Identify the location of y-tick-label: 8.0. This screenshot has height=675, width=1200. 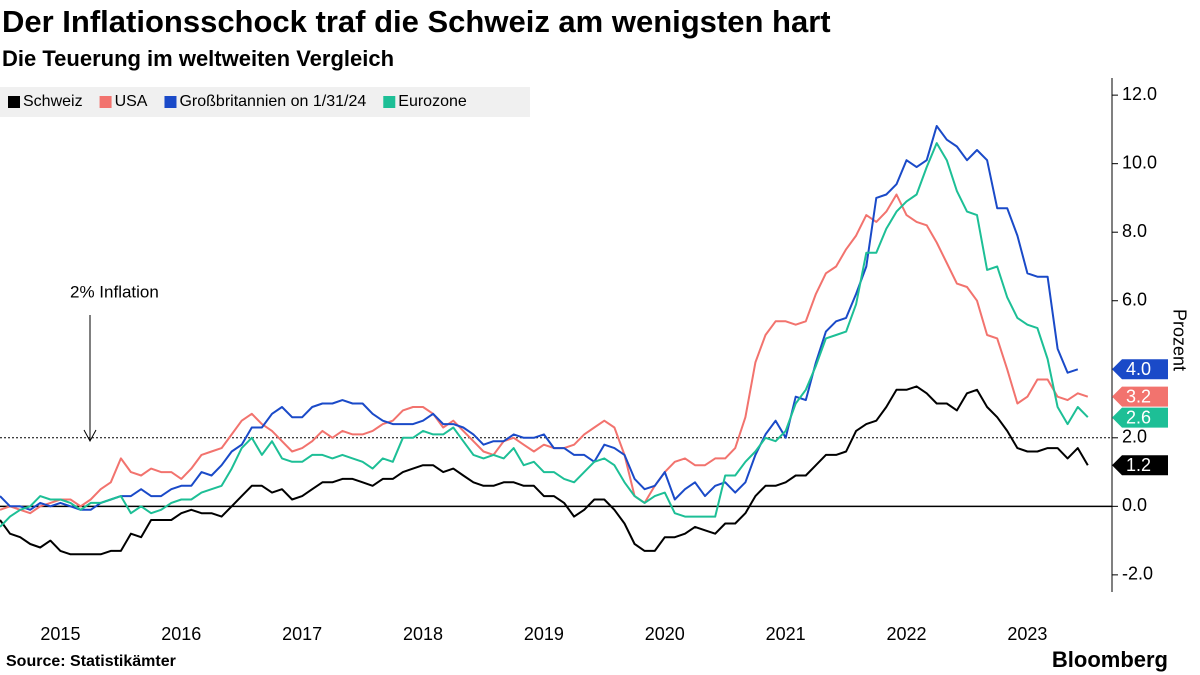
(1134, 231).